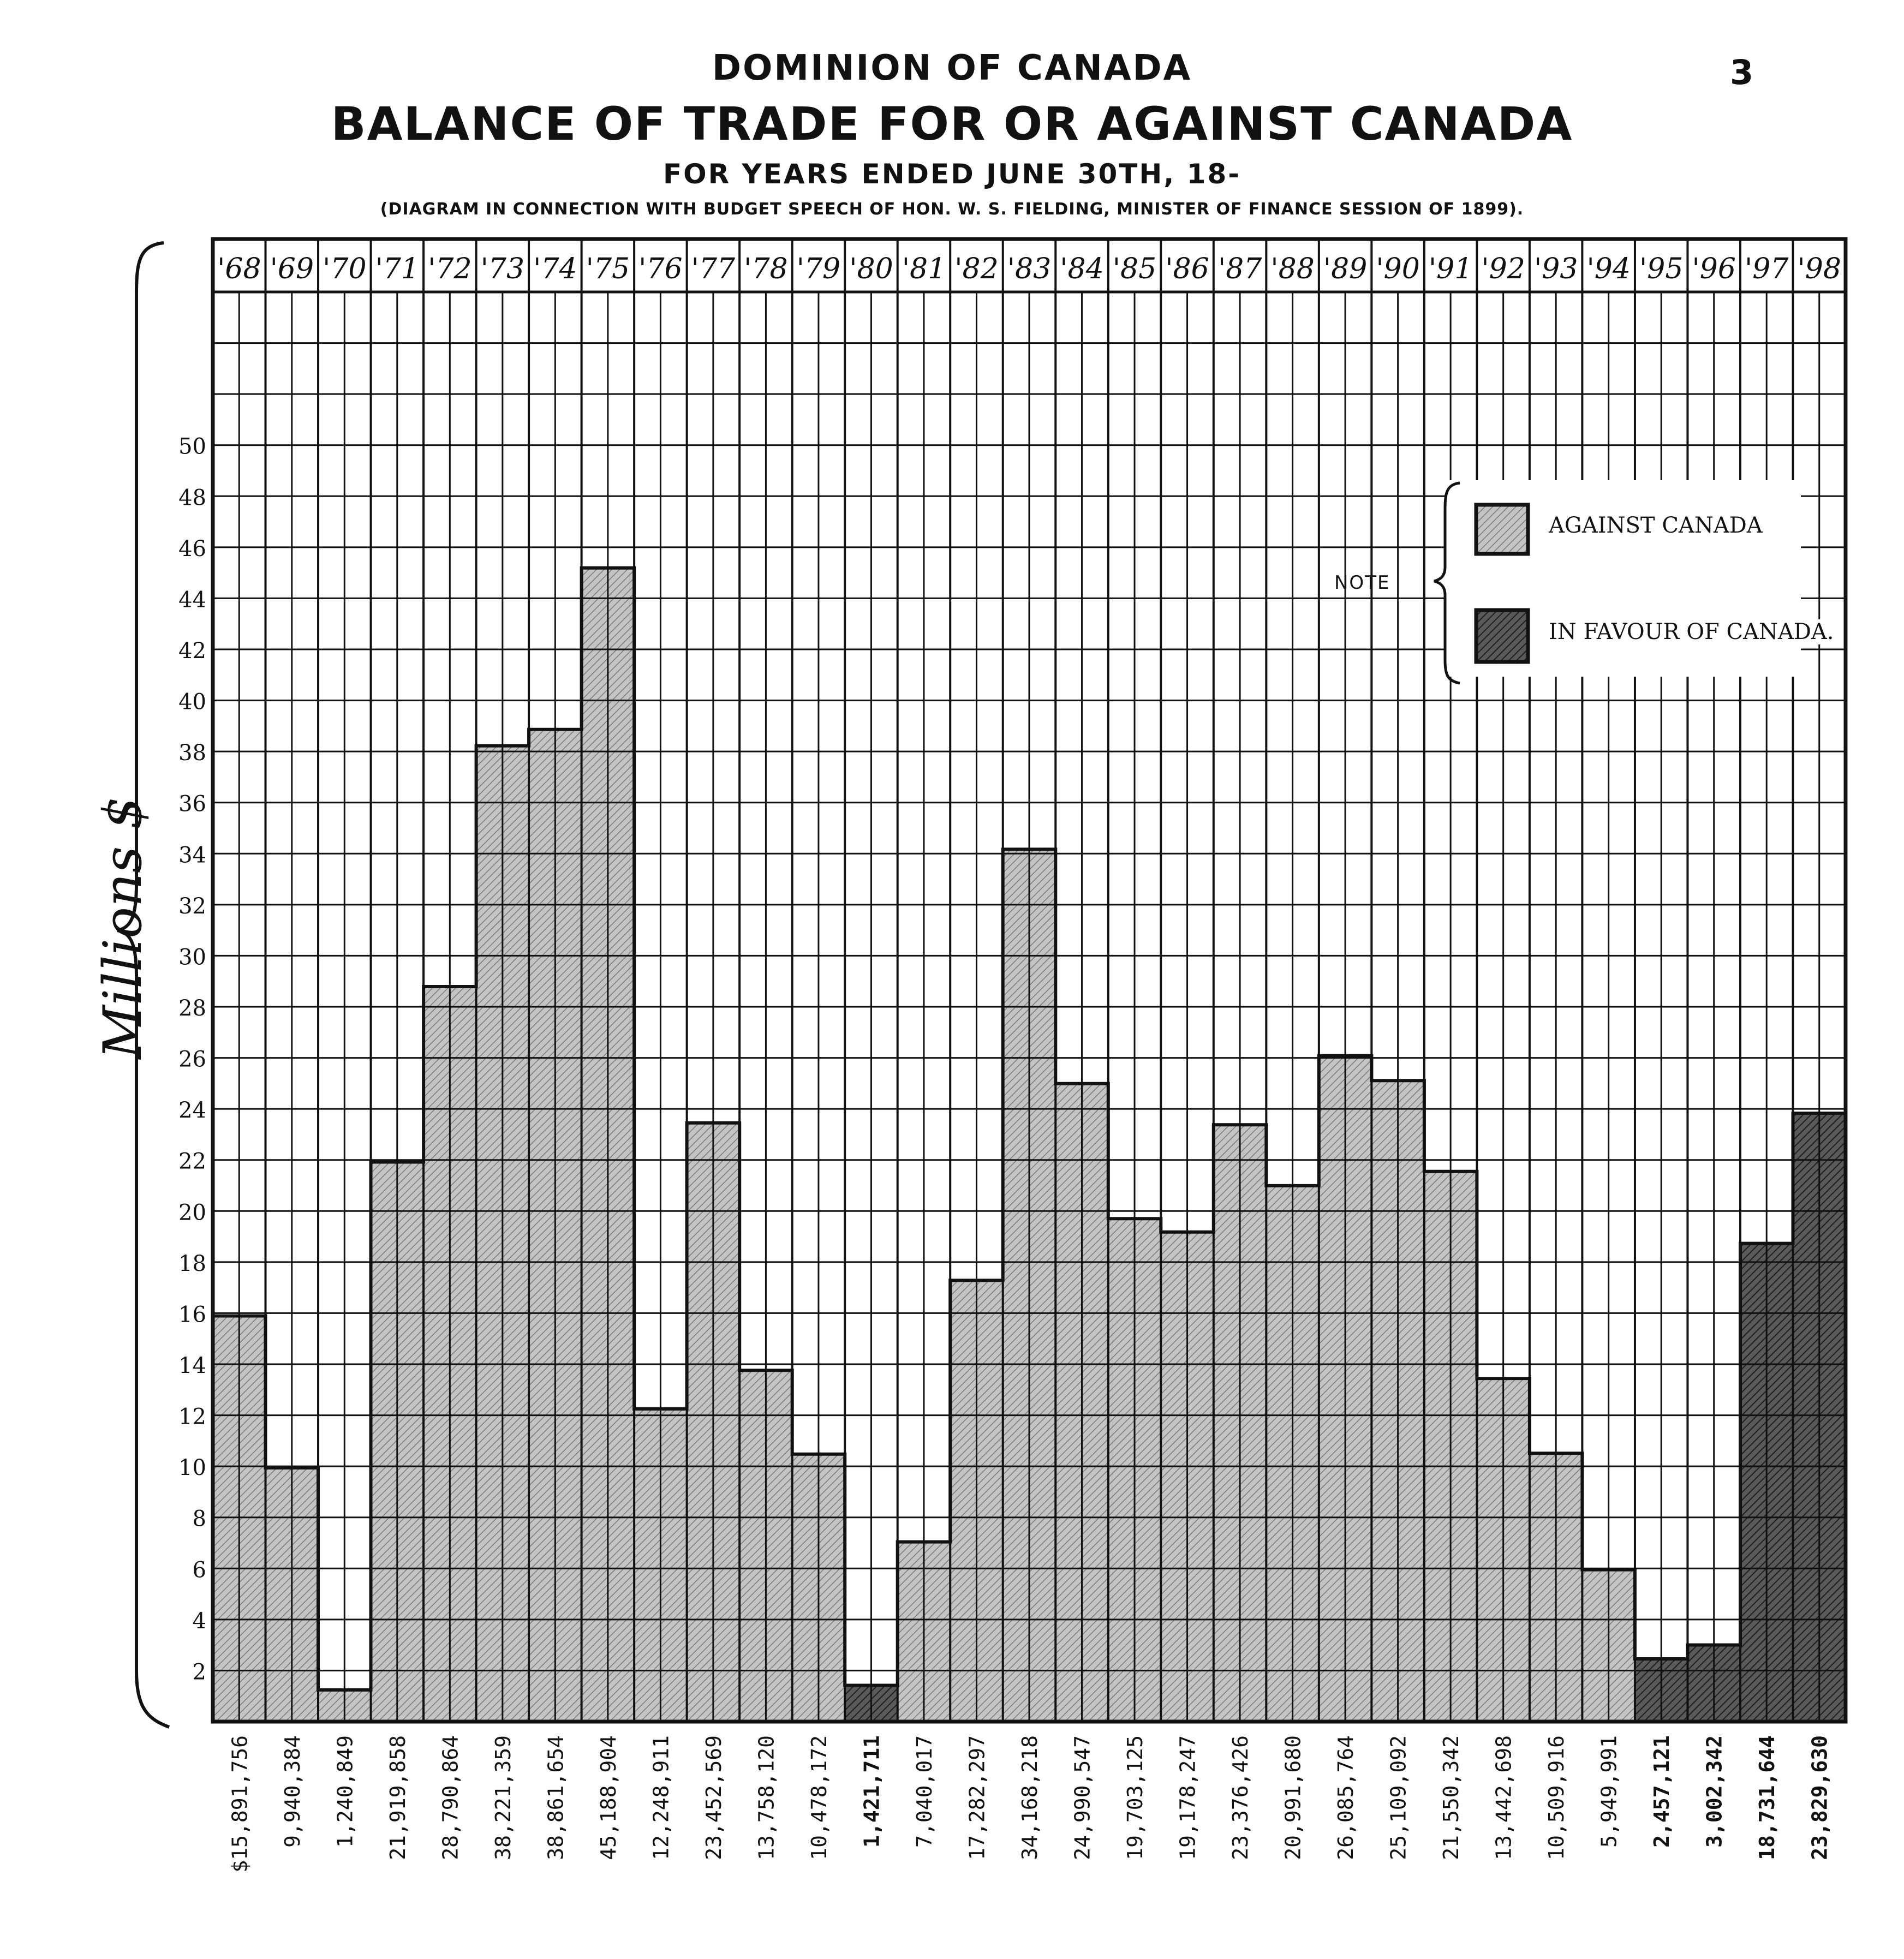 The height and width of the screenshot is (1959, 1904). Describe the element at coordinates (713, 269) in the screenshot. I see `year-label: '77` at that location.